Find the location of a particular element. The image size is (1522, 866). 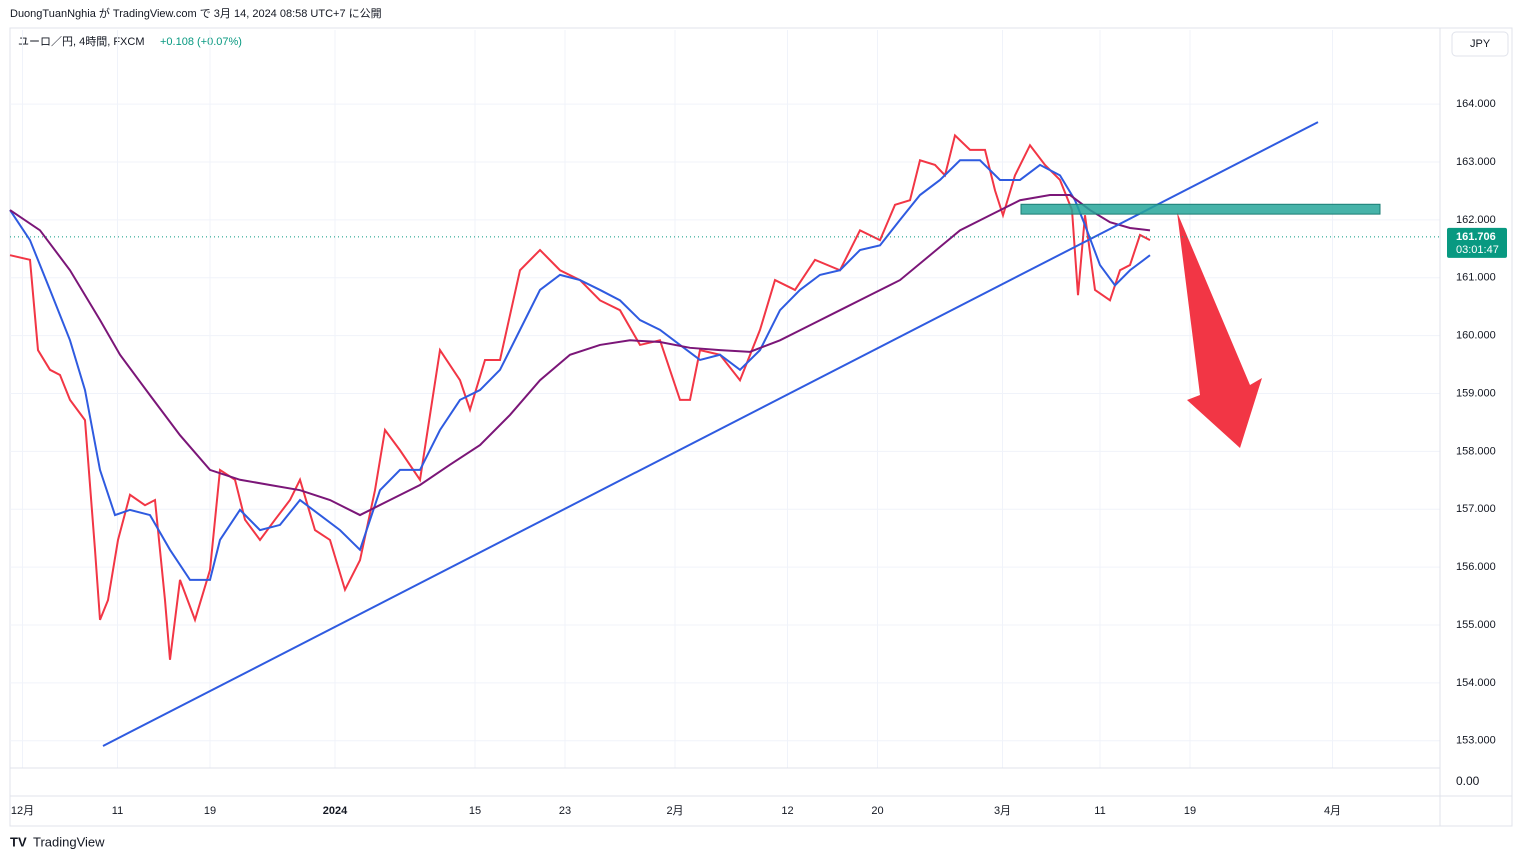

y-tick-label: 159.000 is located at coordinates (1476, 393).